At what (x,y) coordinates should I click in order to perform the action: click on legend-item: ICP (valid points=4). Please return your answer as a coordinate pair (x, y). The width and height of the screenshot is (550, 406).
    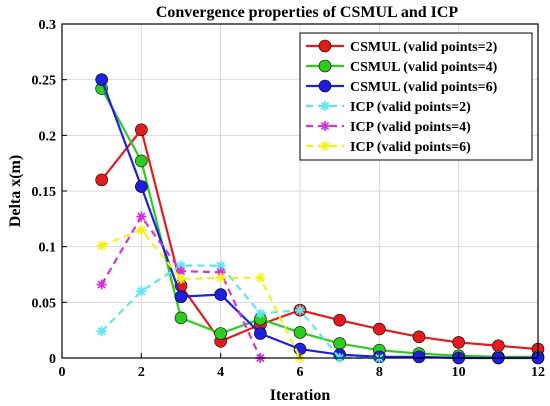
    Looking at the image, I should click on (388, 127).